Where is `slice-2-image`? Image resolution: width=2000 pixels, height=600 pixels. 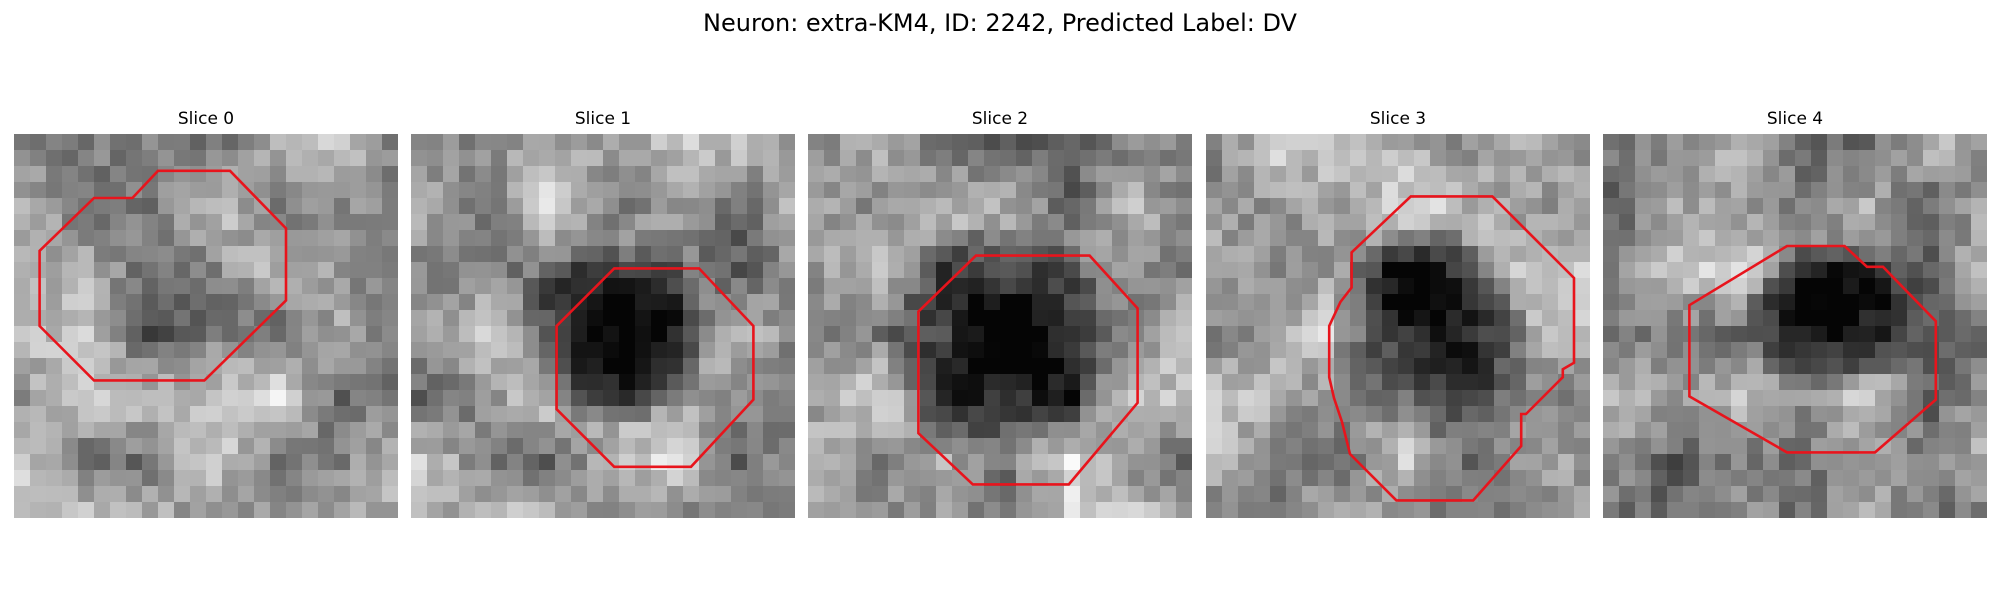 slice-2-image is located at coordinates (1000, 326).